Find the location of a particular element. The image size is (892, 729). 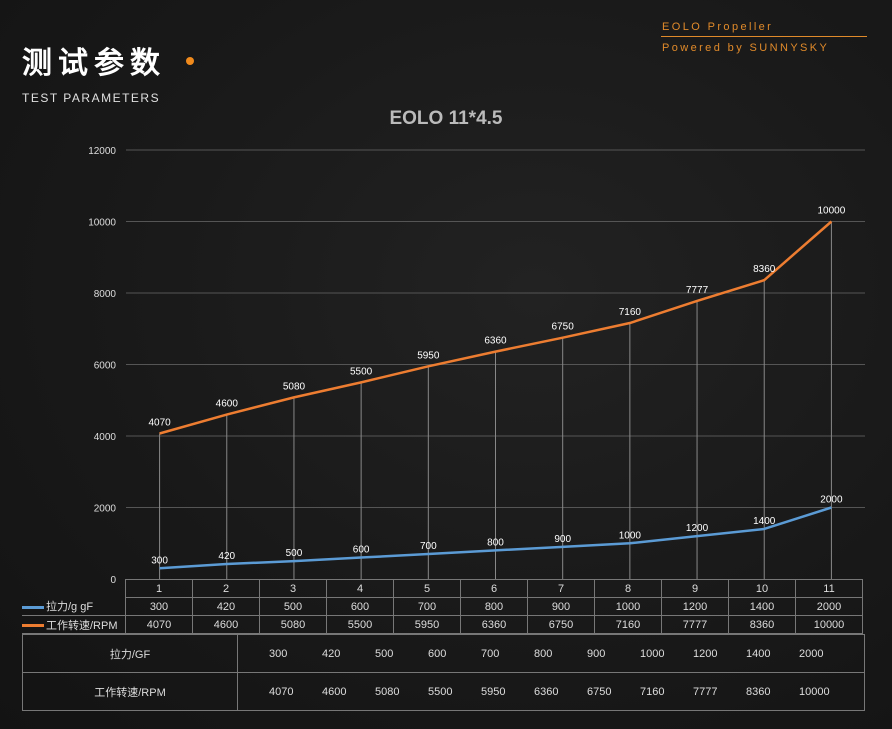

data-label-thrust: 420 is located at coordinates (226, 556).